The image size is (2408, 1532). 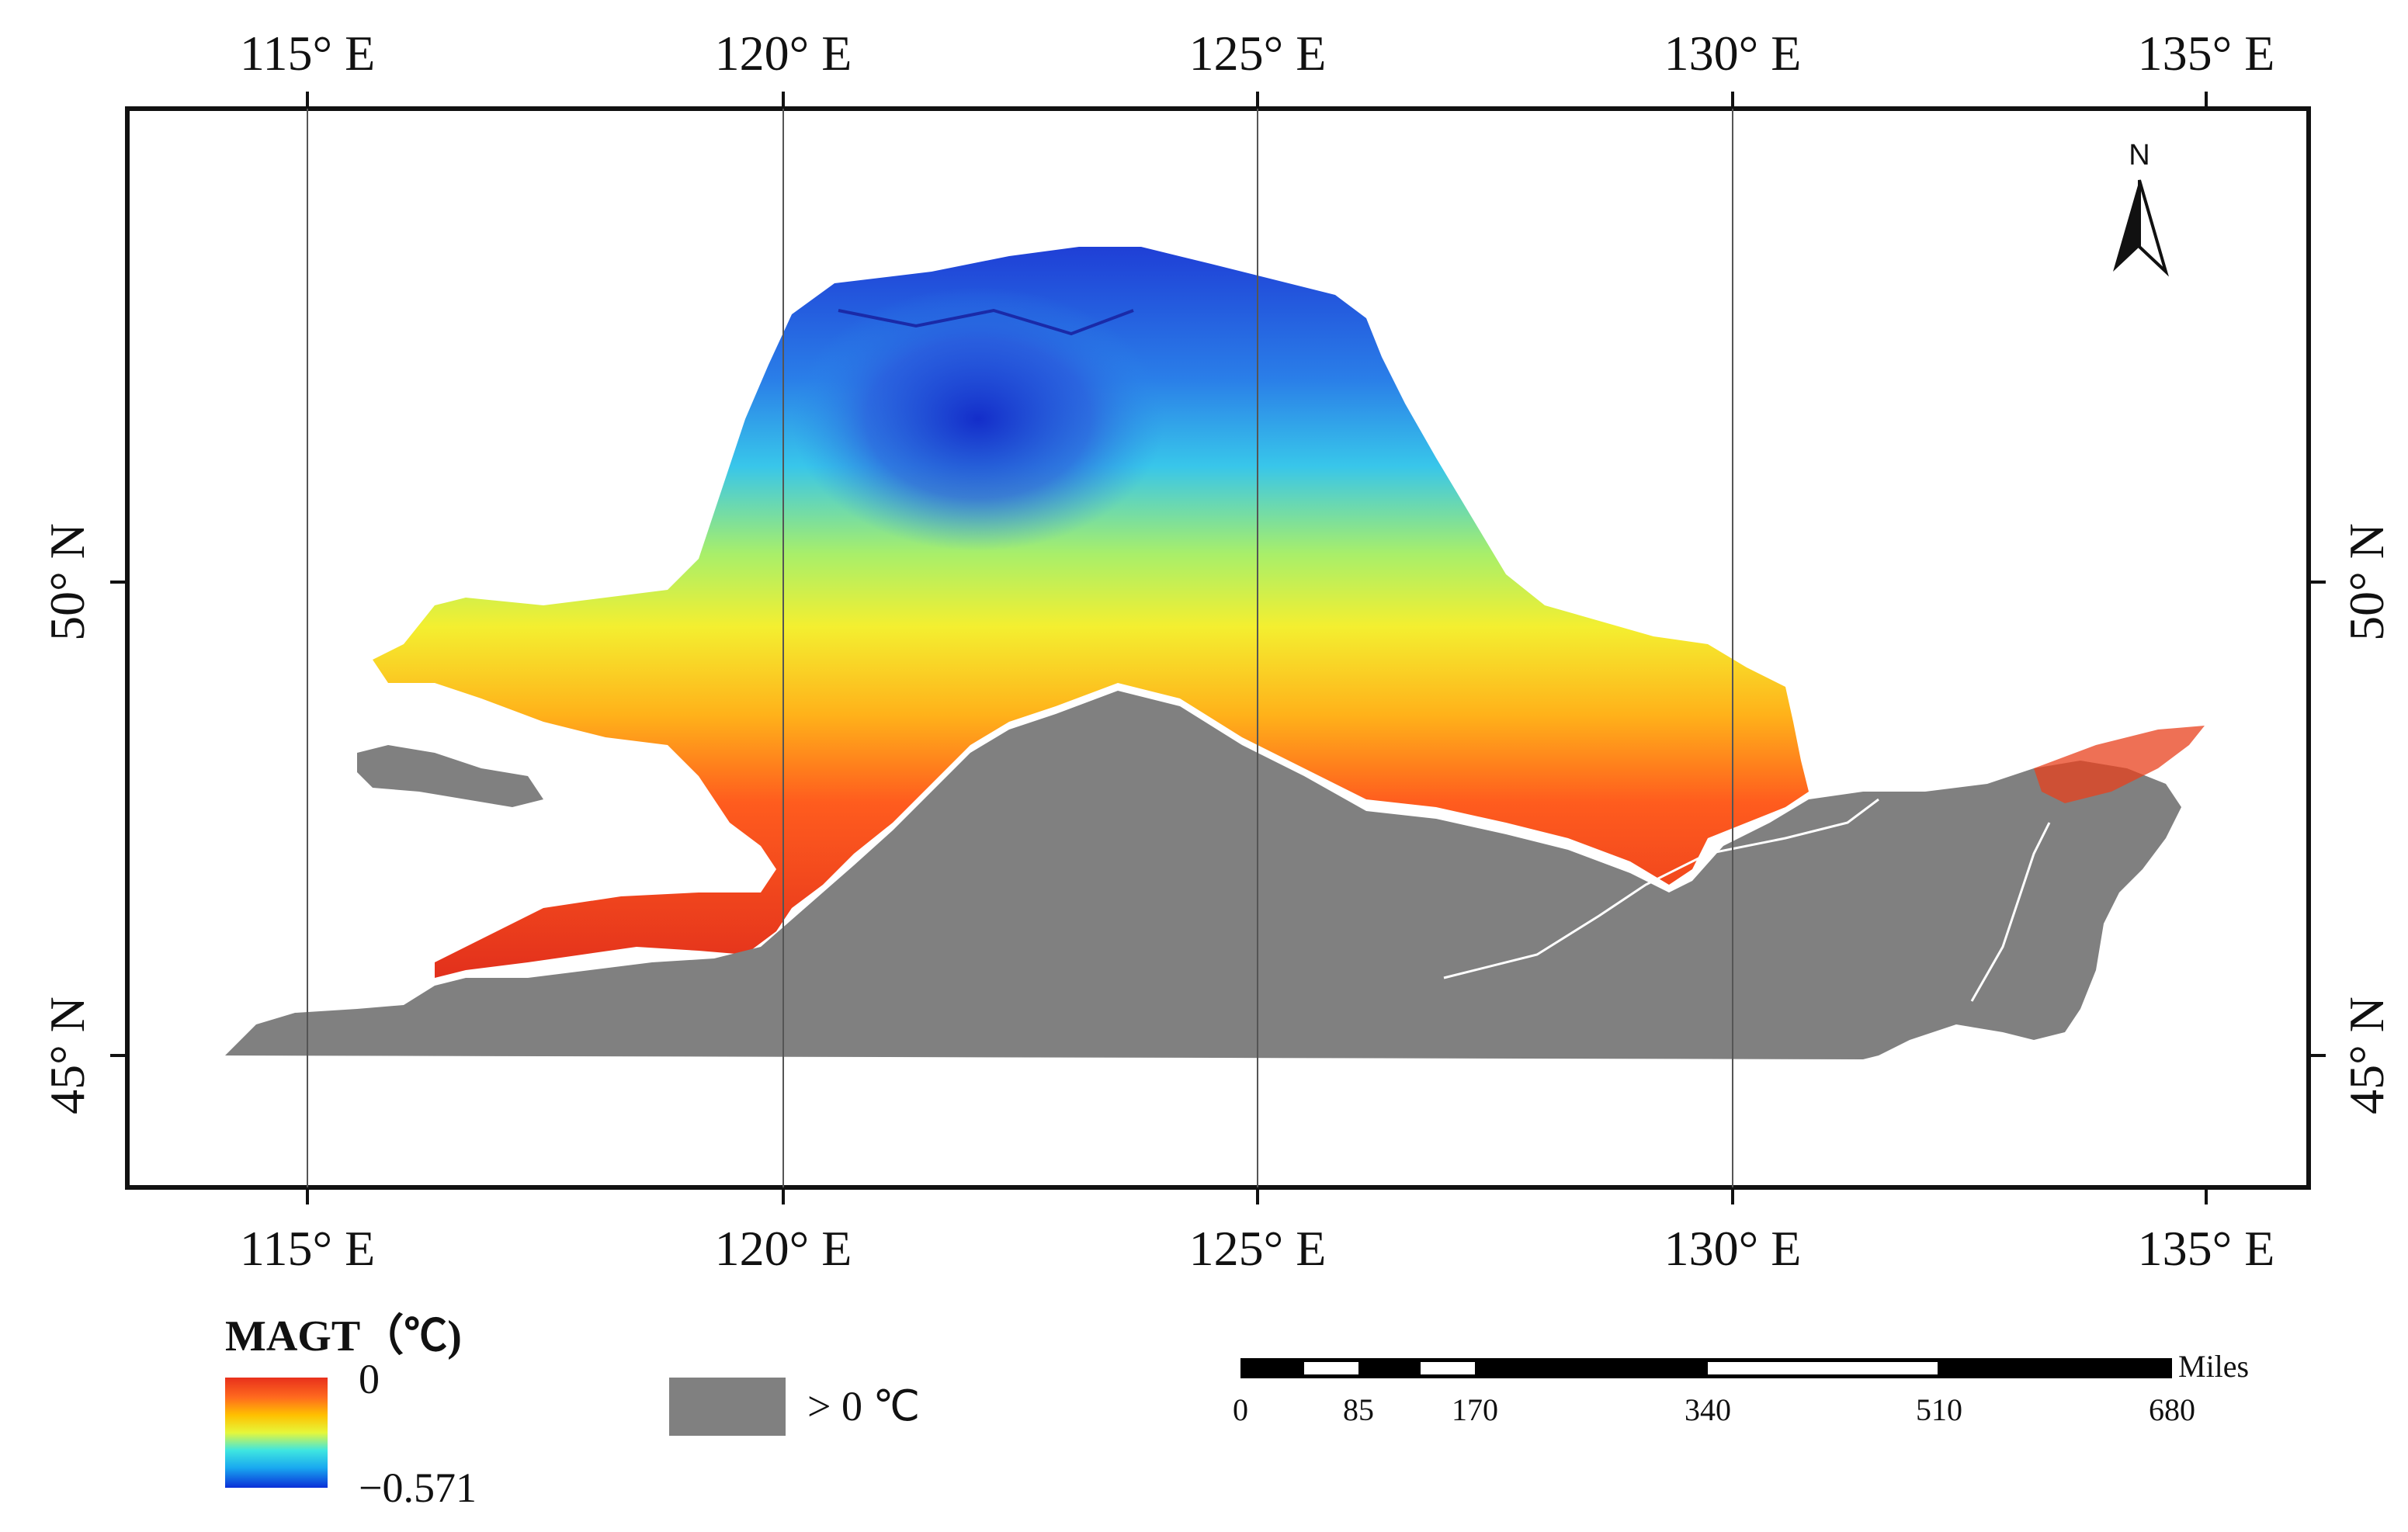 I want to click on cold-core-area, so click(x=978, y=419).